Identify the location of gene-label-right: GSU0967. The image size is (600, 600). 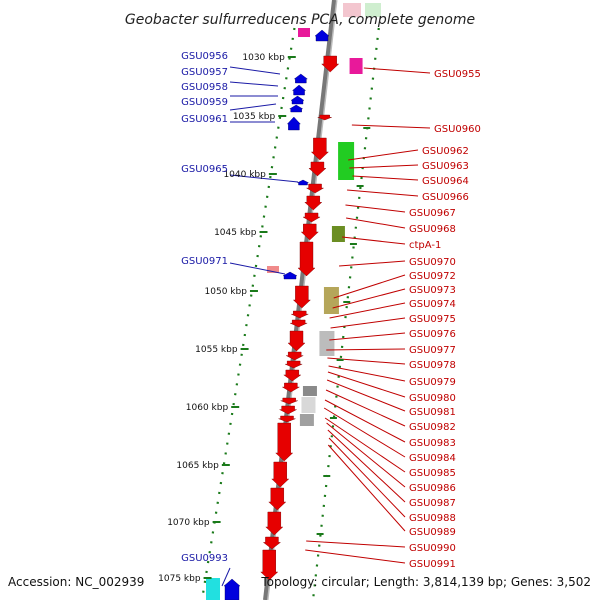
(432, 213).